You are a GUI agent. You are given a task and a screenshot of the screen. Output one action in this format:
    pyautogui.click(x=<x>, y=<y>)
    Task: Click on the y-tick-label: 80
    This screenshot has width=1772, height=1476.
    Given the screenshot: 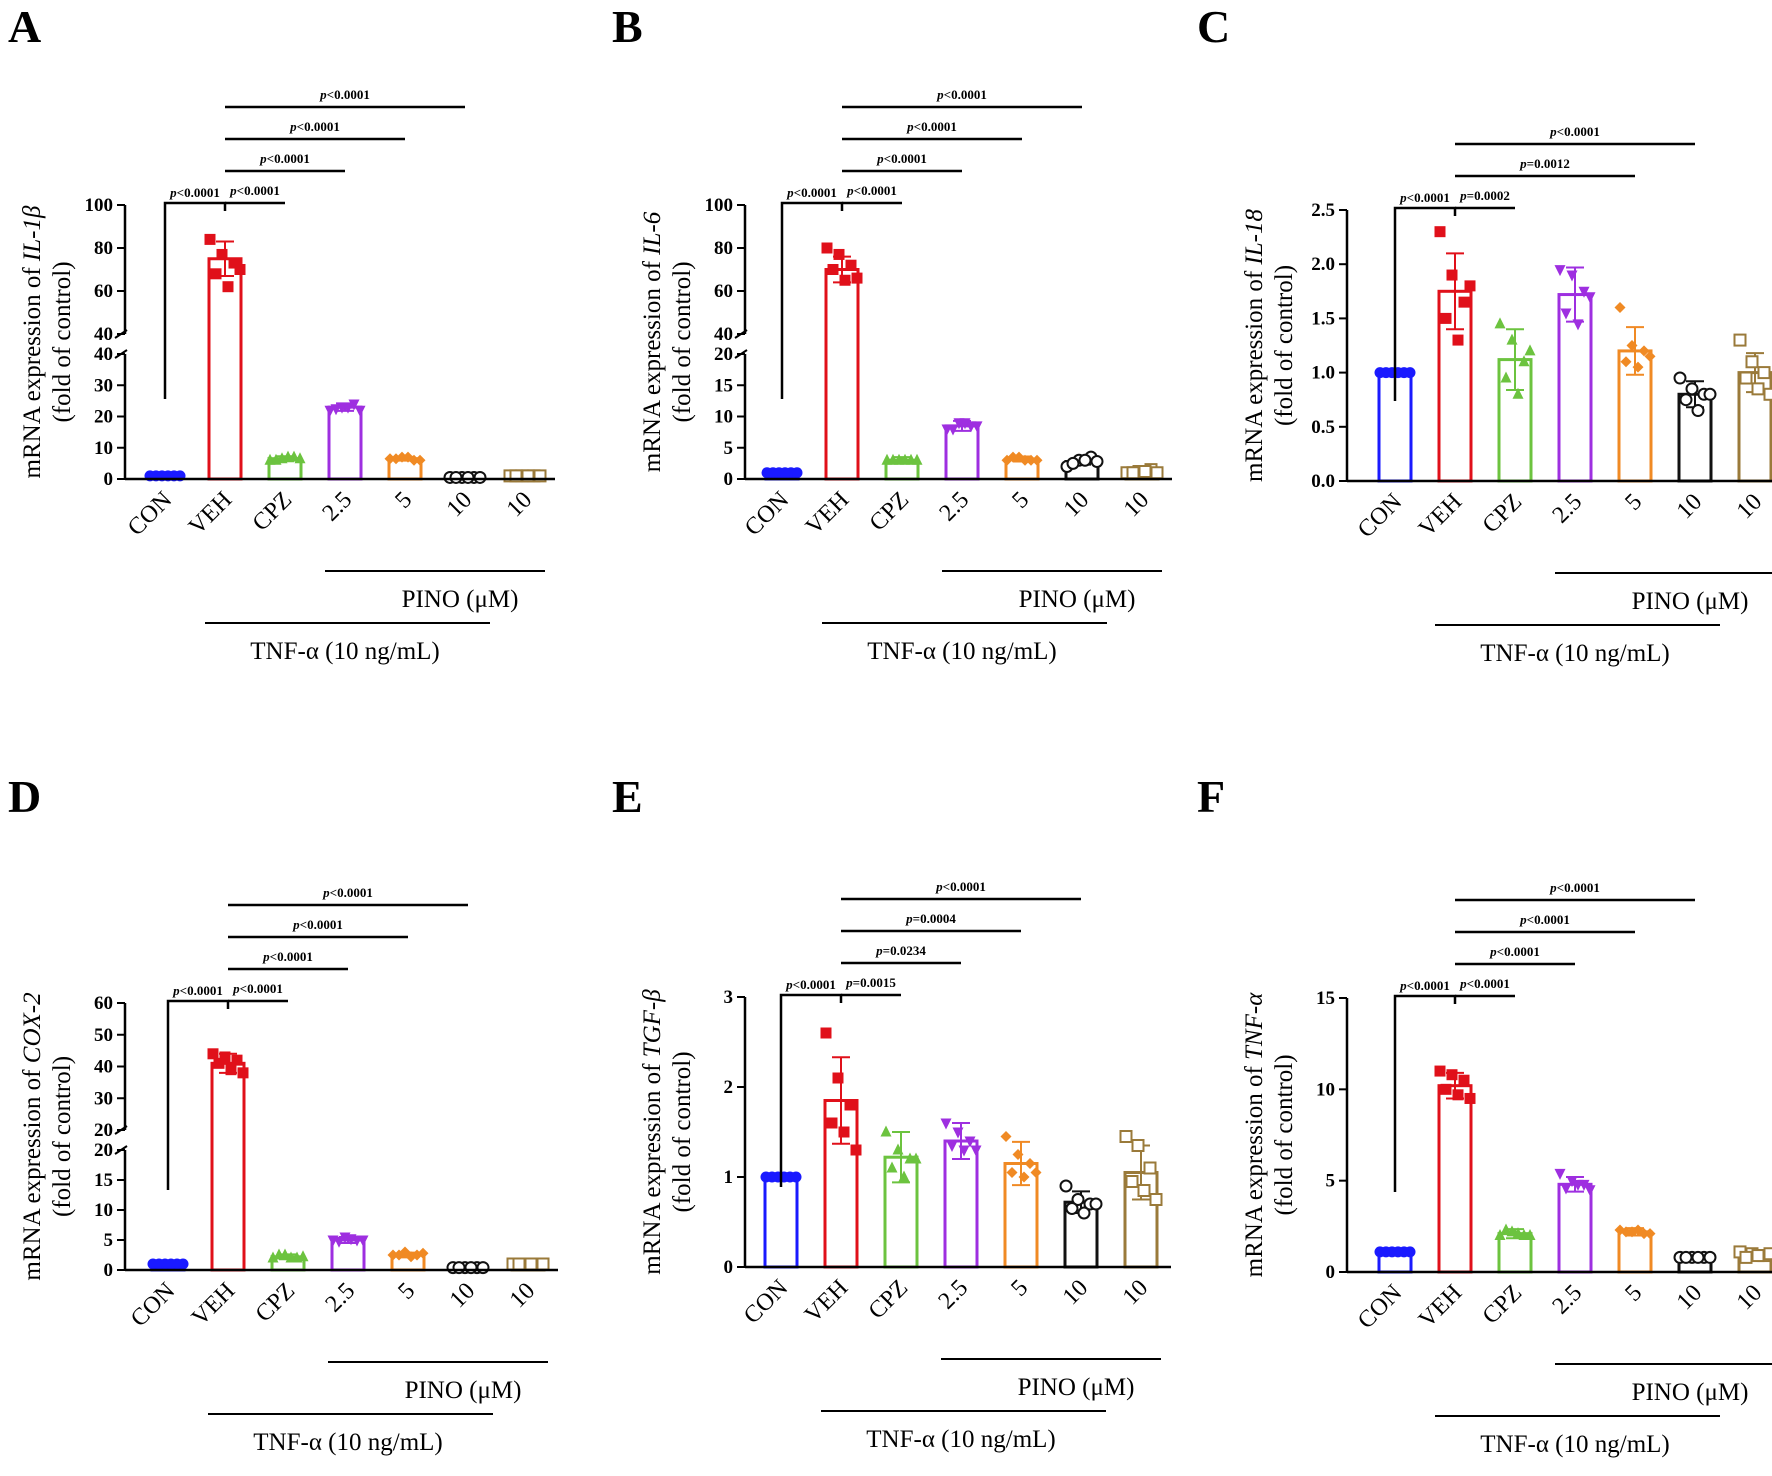 What is the action you would take?
    pyautogui.click(x=103, y=248)
    